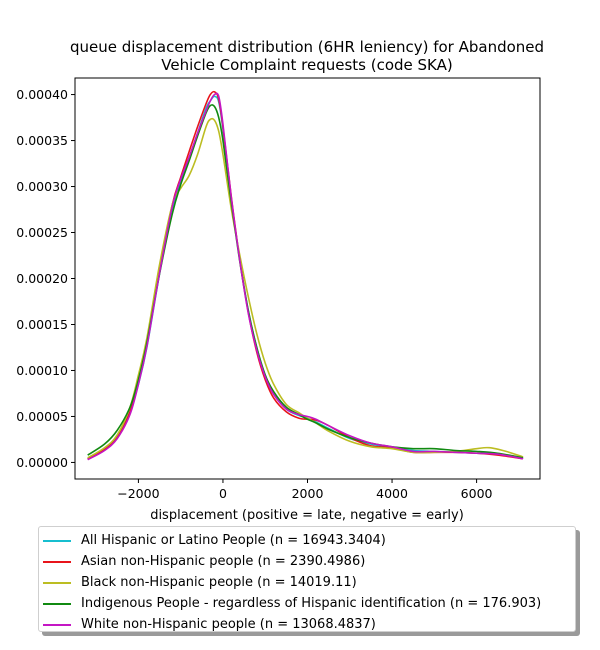 This screenshot has width=600, height=650. What do you see at coordinates (42, 232) in the screenshot?
I see `y-tick-label: 0.00025` at bounding box center [42, 232].